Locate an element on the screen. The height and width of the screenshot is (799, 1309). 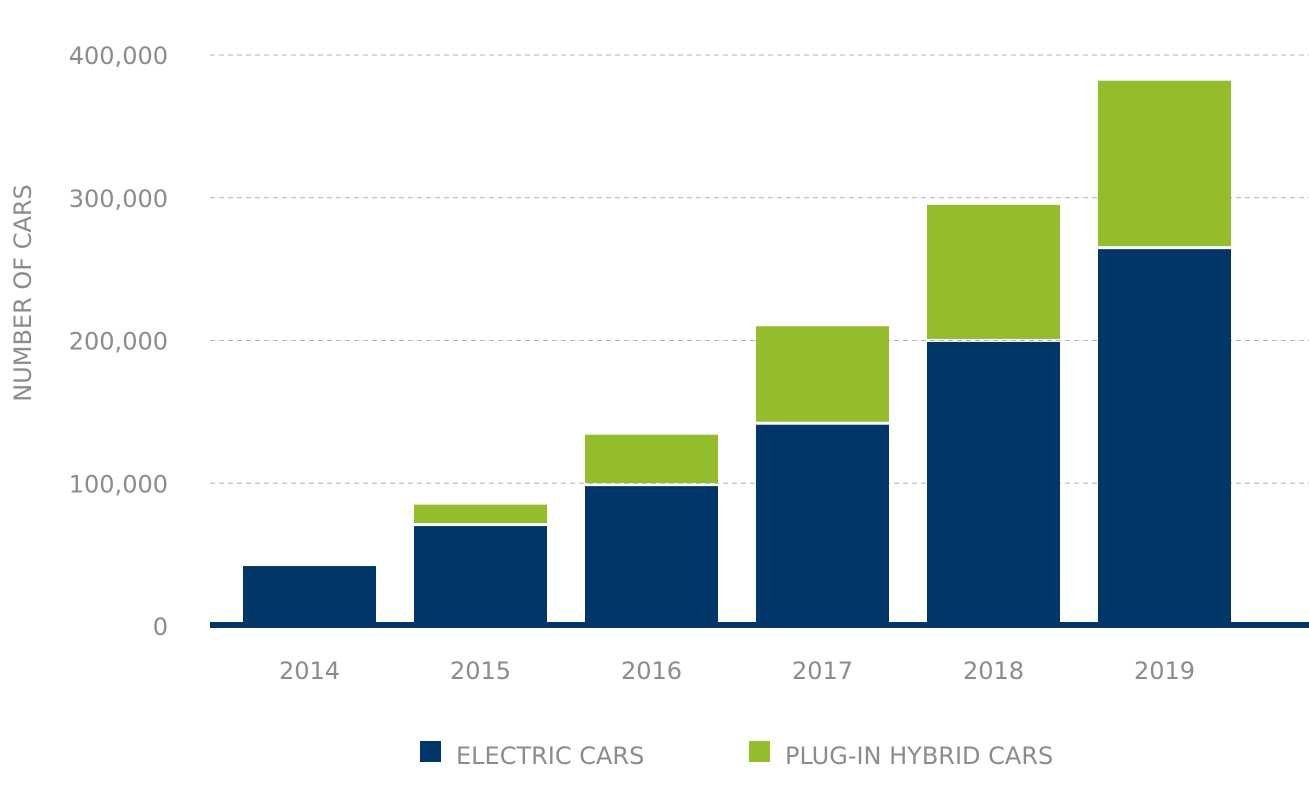
x-tick-label: 2017 is located at coordinates (822, 671).